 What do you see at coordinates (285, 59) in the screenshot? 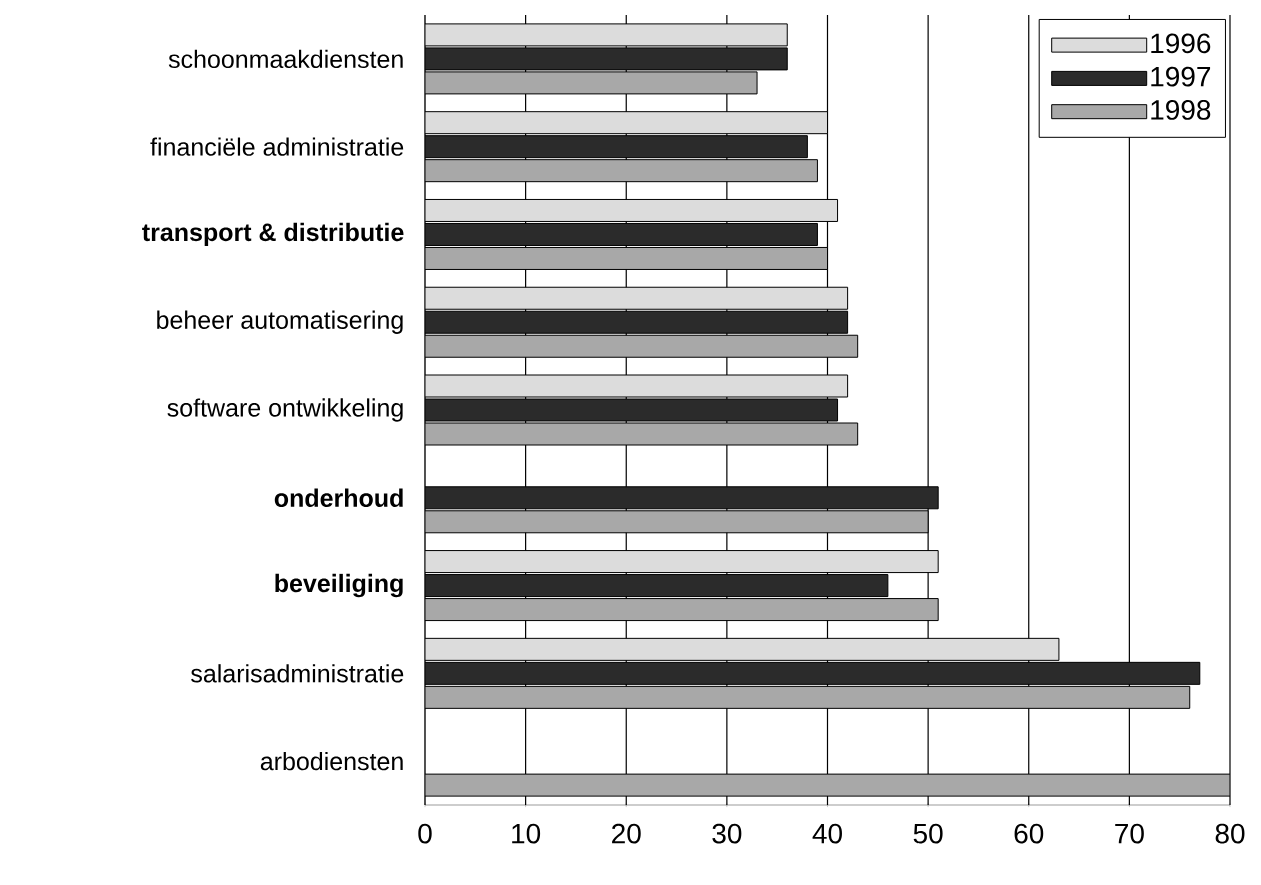
I see `y-tick-label: schoonmaakdiensten` at bounding box center [285, 59].